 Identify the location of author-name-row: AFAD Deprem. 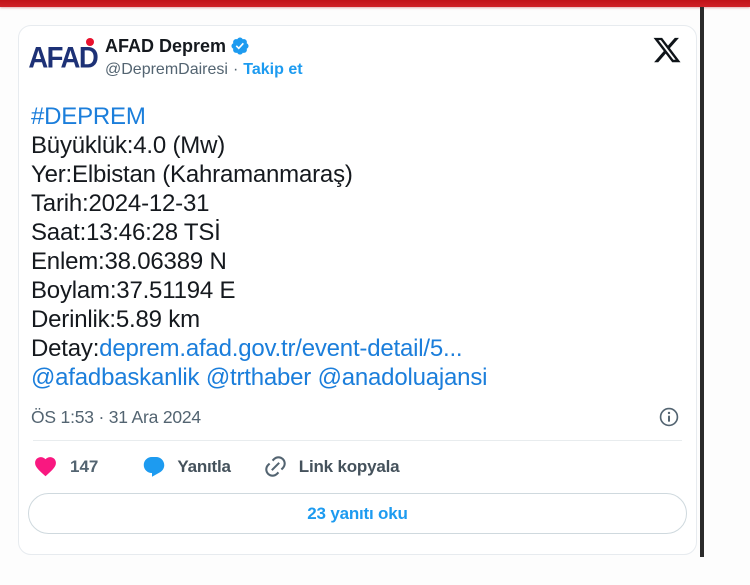
(204, 46).